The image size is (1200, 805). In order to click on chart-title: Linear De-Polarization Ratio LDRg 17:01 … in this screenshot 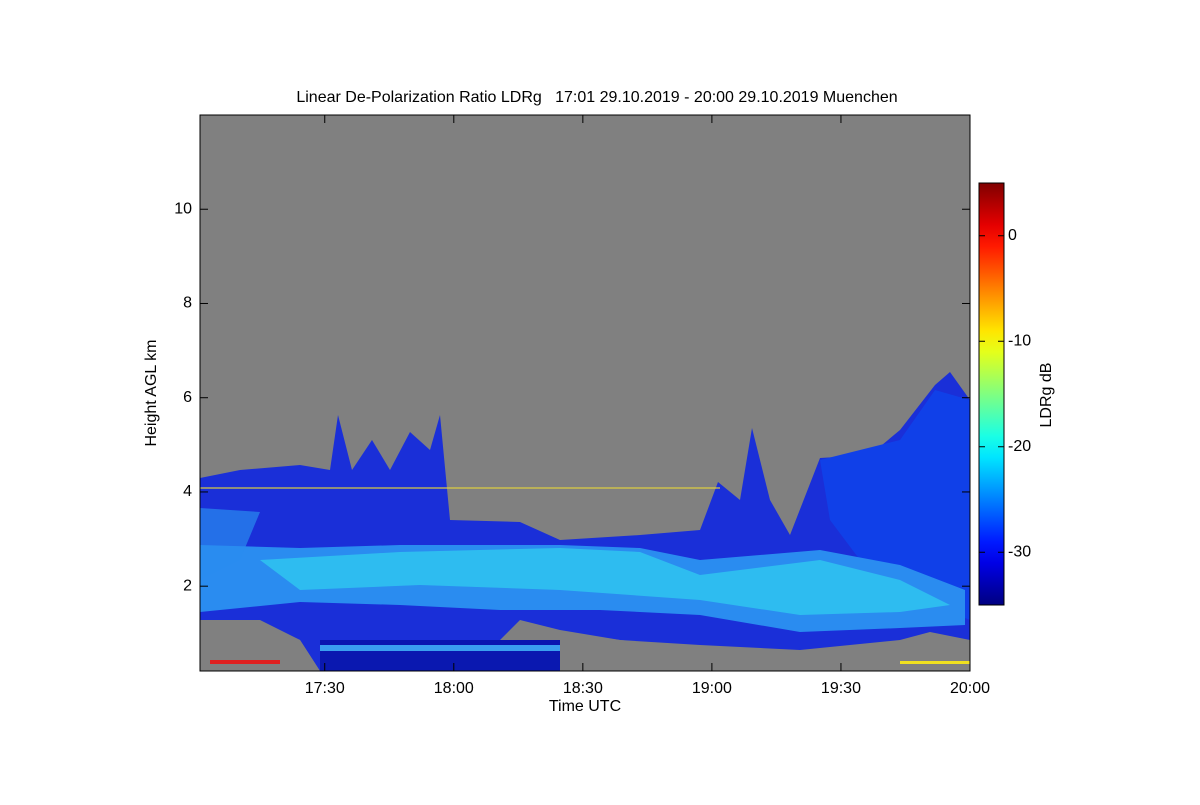, I will do `click(596, 97)`.